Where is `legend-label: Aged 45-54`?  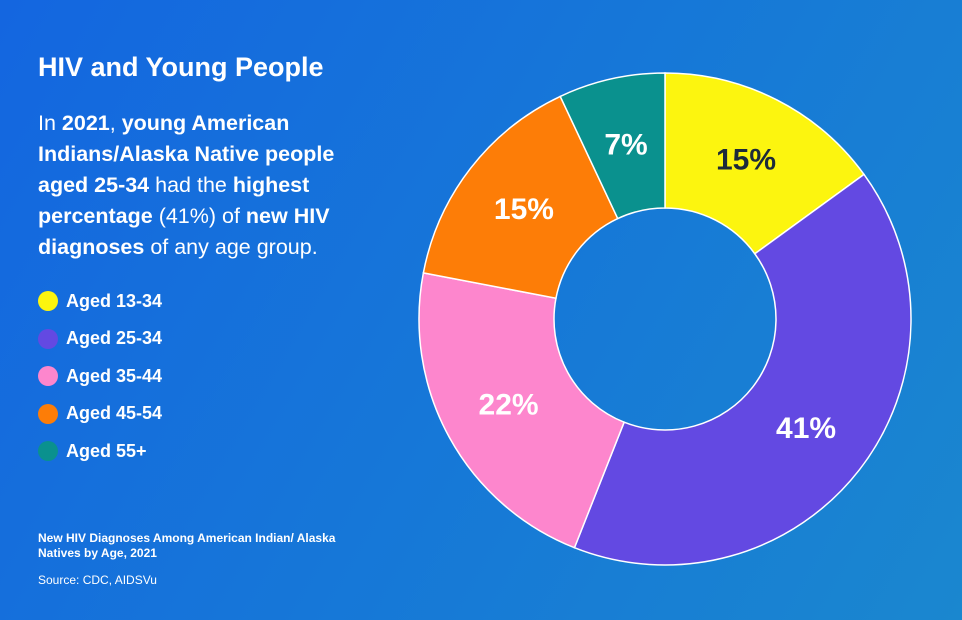
legend-label: Aged 45-54 is located at coordinates (114, 413).